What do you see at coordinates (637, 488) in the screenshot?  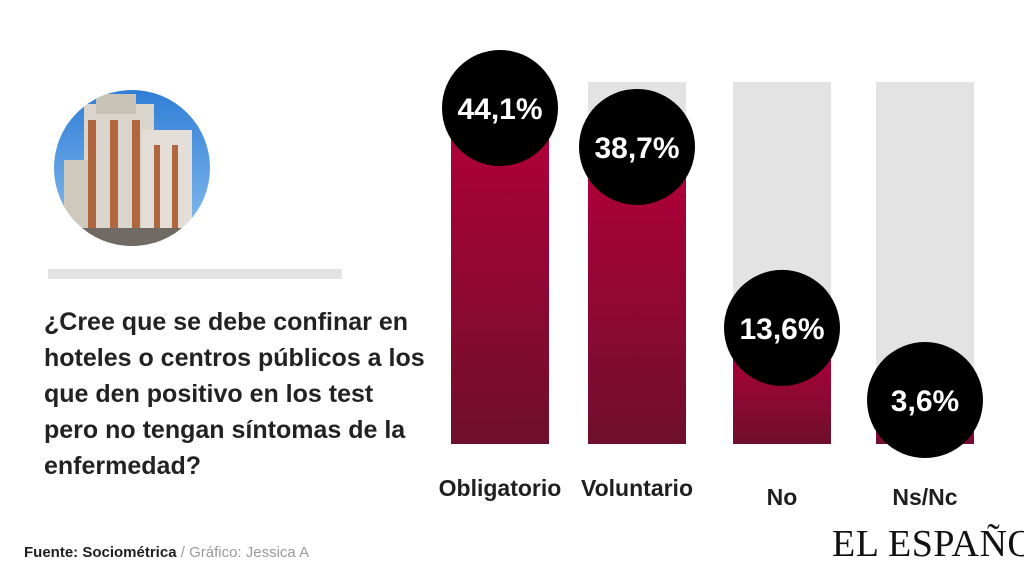 I see `category-label: Voluntario` at bounding box center [637, 488].